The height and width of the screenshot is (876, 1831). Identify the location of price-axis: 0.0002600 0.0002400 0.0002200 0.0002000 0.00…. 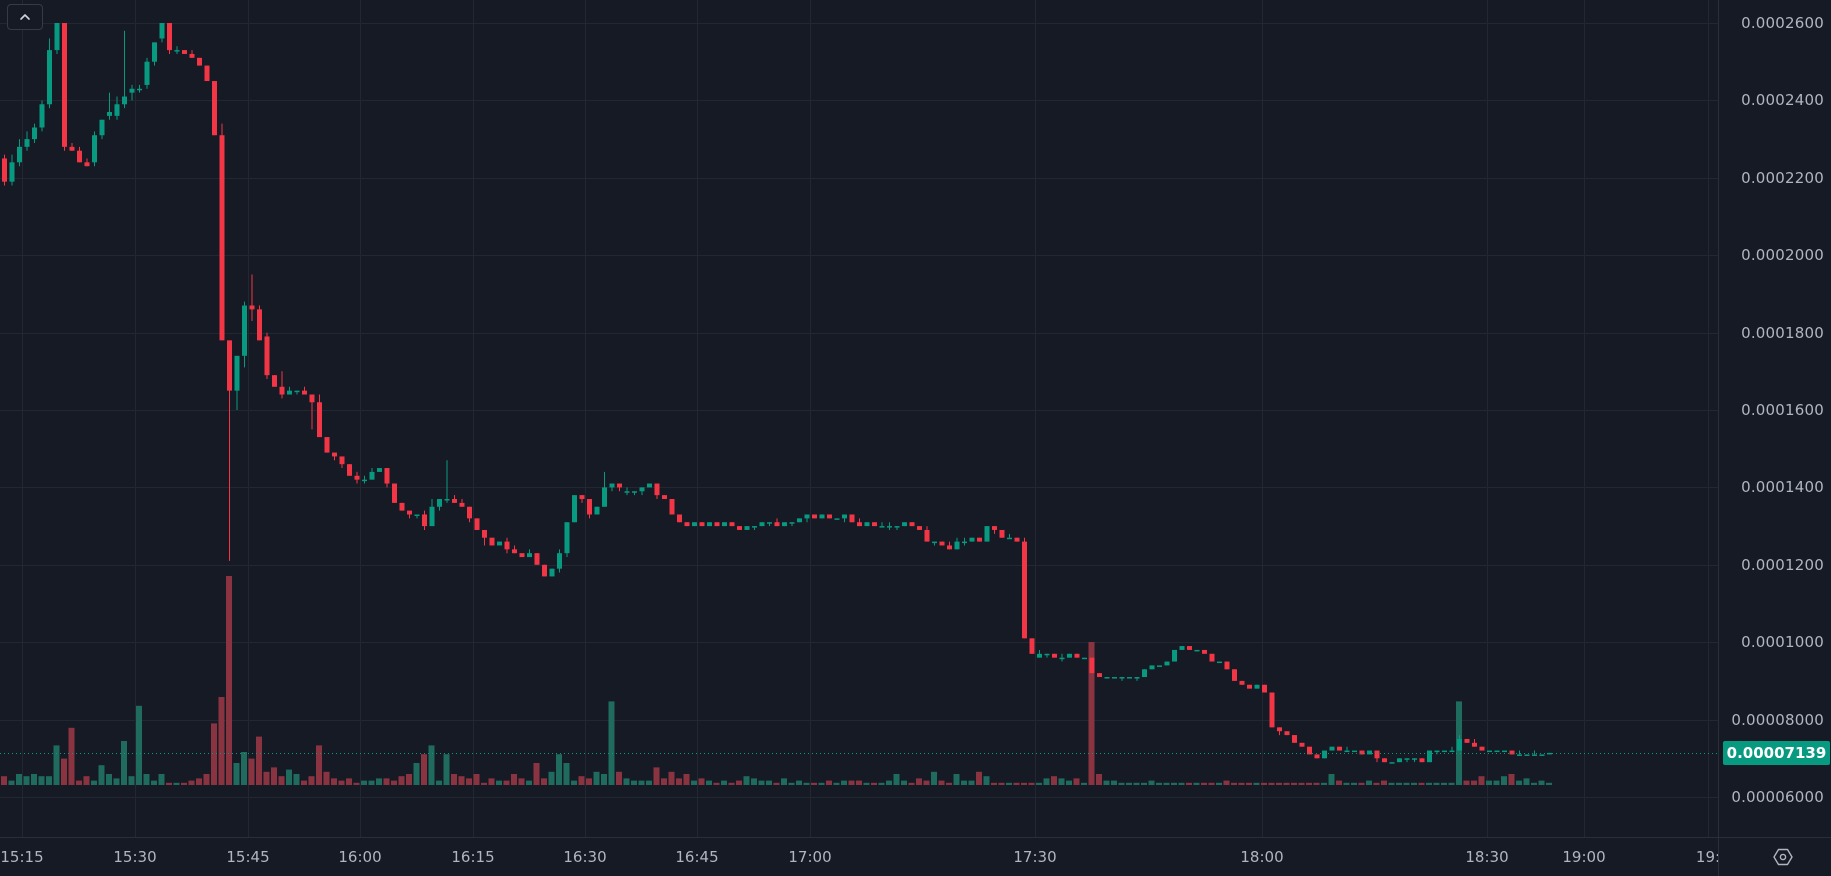
(1774, 418).